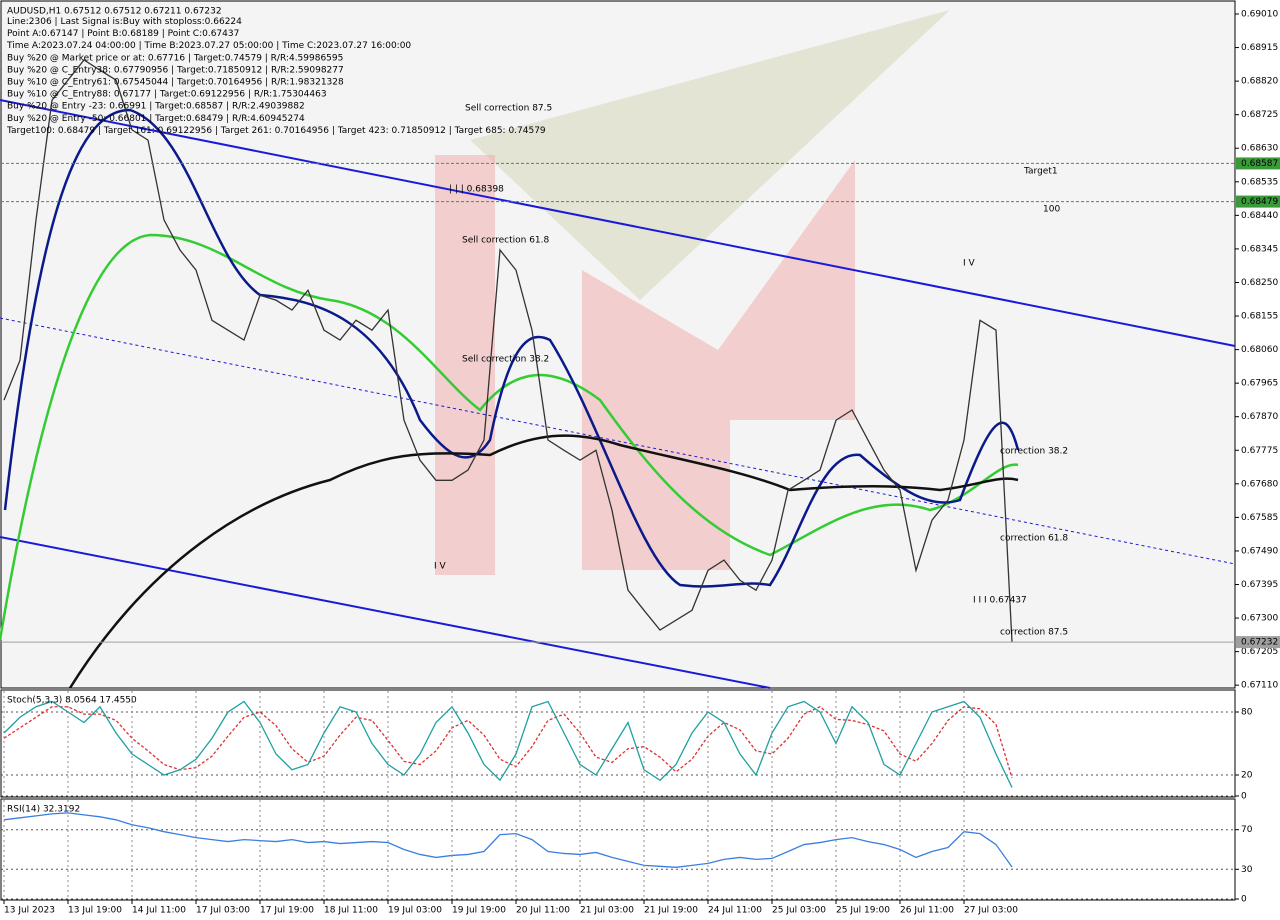  I want to click on level-label: 0.67232, so click(1259, 643).